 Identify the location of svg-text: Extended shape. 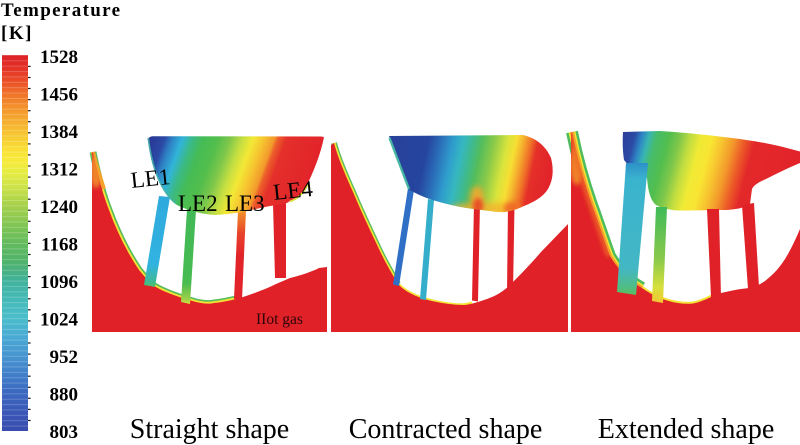
(686, 429).